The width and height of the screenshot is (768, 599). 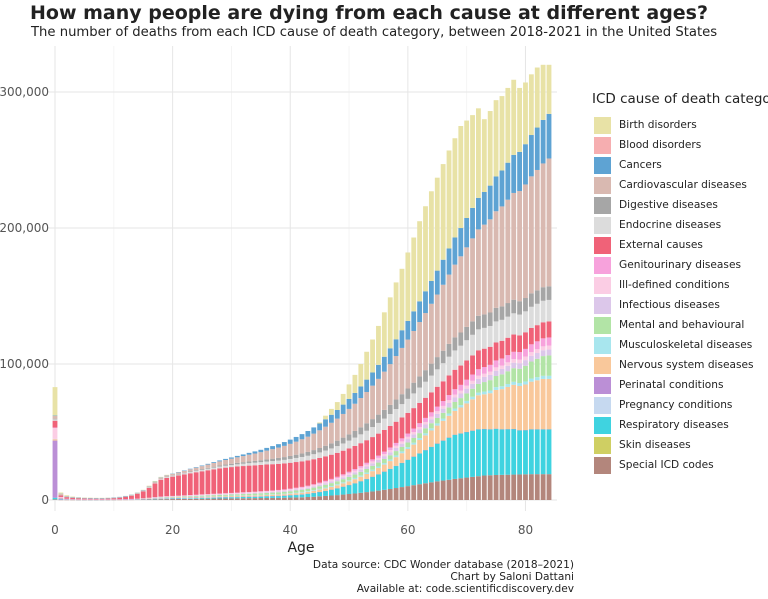 What do you see at coordinates (680, 365) in the screenshot?
I see `legend-item: Nervous system diseases` at bounding box center [680, 365].